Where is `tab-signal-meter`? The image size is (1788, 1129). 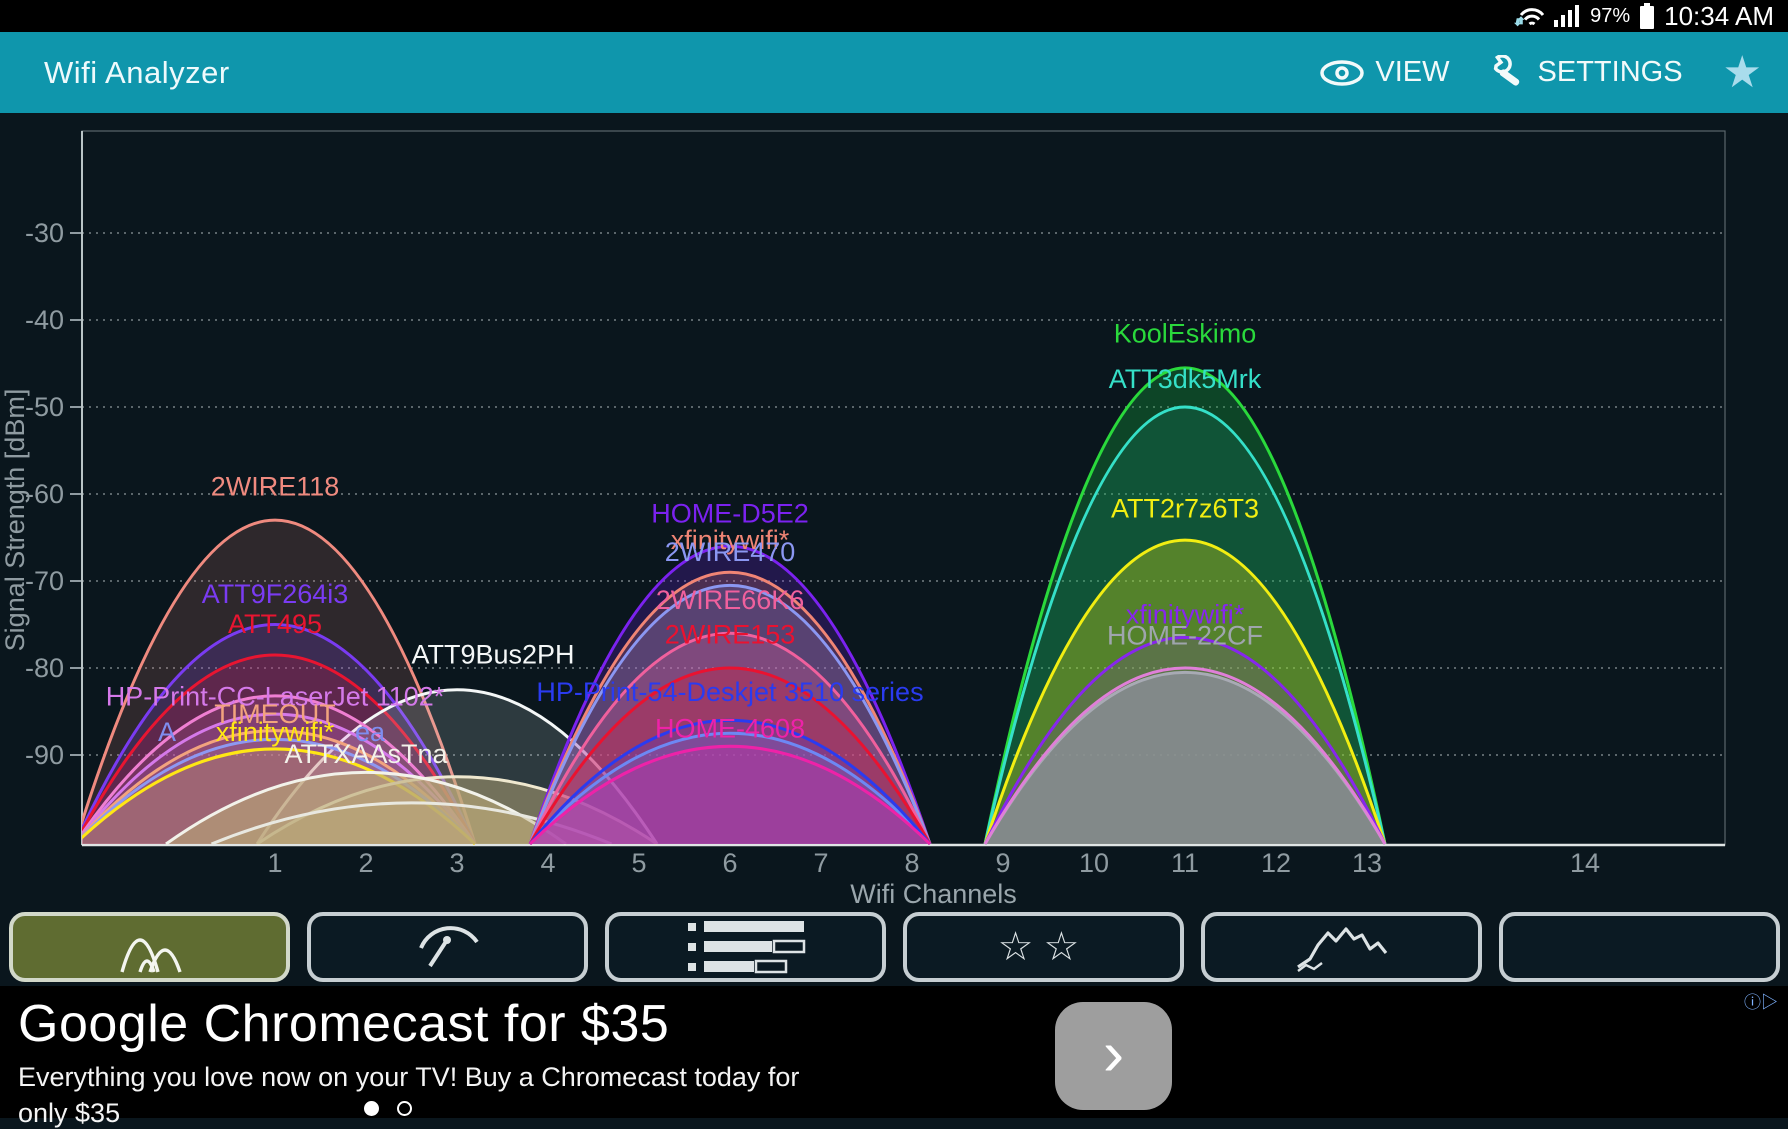 tab-signal-meter is located at coordinates (447, 947).